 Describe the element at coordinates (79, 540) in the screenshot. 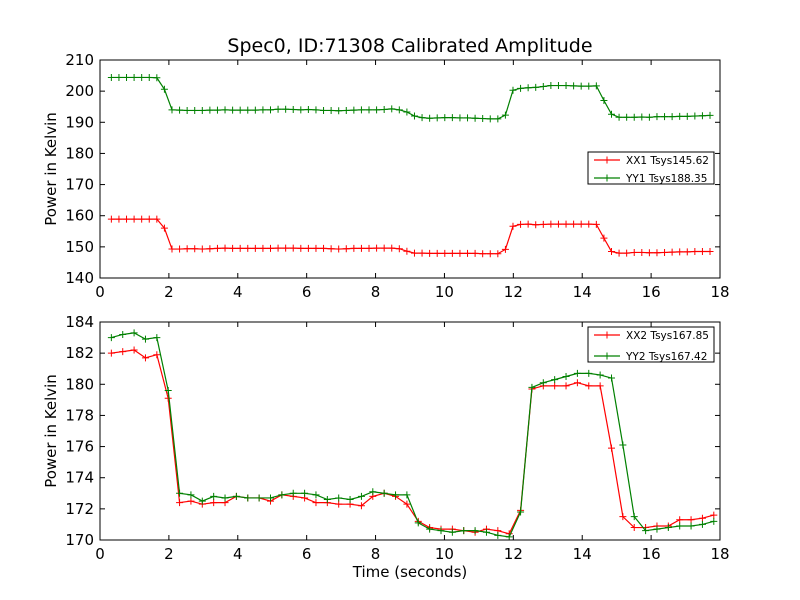

I see `y-tick-label: 170` at that location.